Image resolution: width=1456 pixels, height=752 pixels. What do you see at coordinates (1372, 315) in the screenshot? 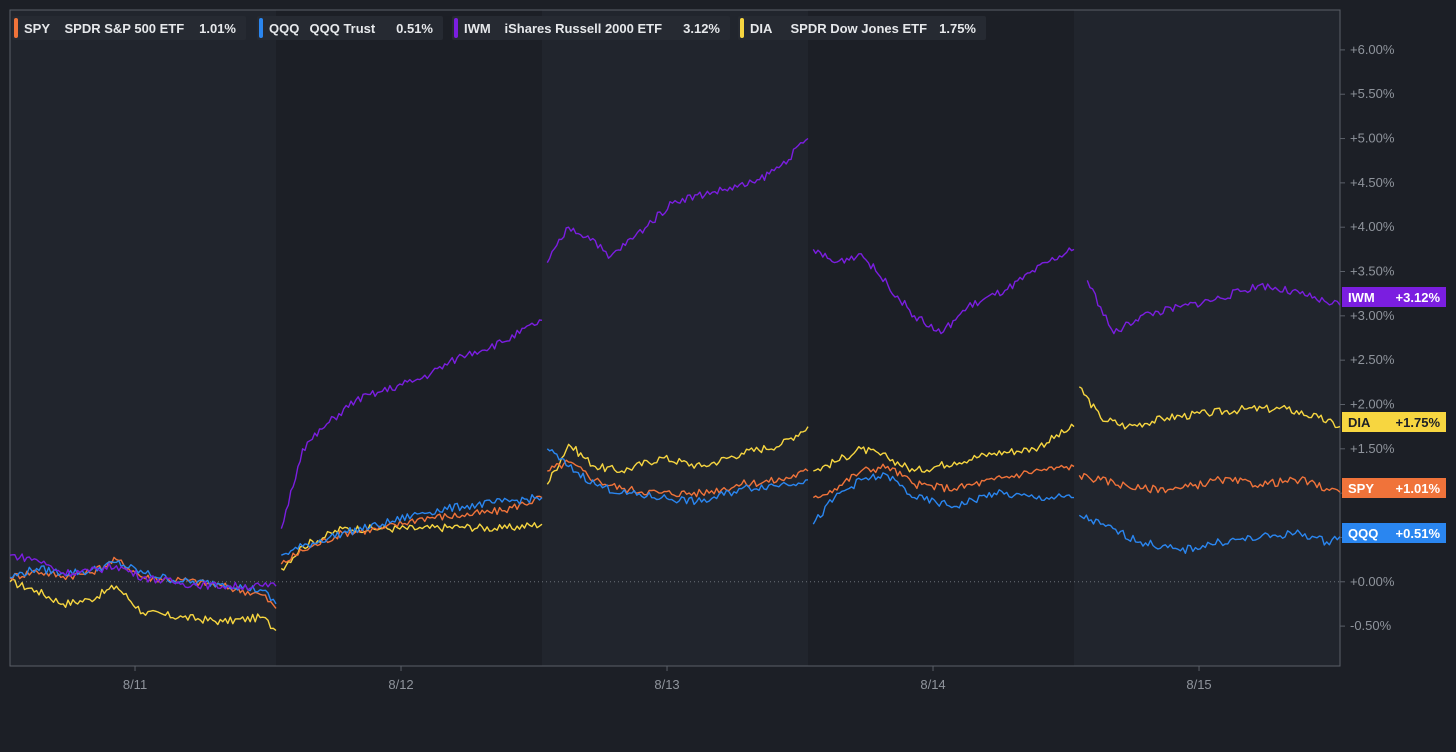
I see `y-tick-label: +3.00%` at bounding box center [1372, 315].